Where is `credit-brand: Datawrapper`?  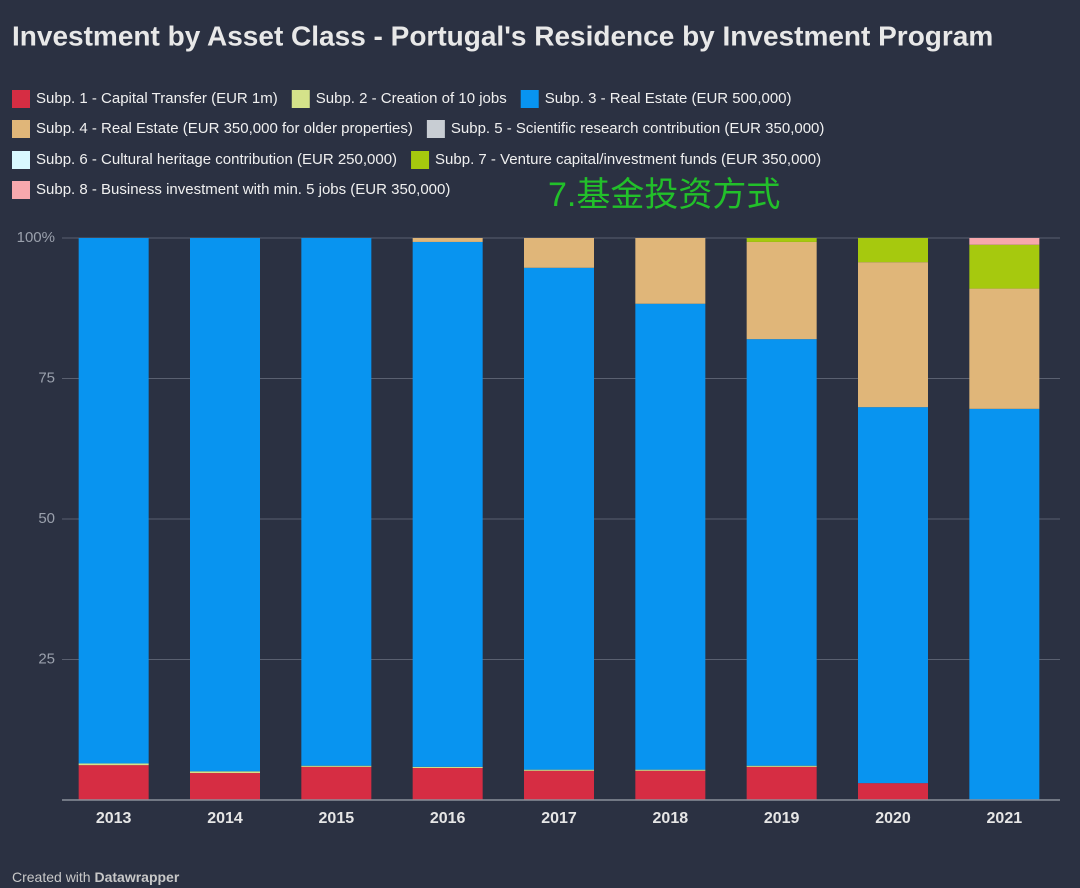 credit-brand: Datawrapper is located at coordinates (136, 877).